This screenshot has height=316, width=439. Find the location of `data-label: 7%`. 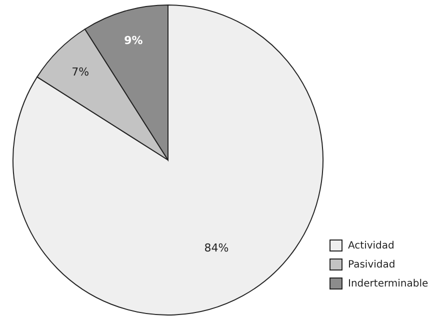

data-label: 7% is located at coordinates (81, 71).